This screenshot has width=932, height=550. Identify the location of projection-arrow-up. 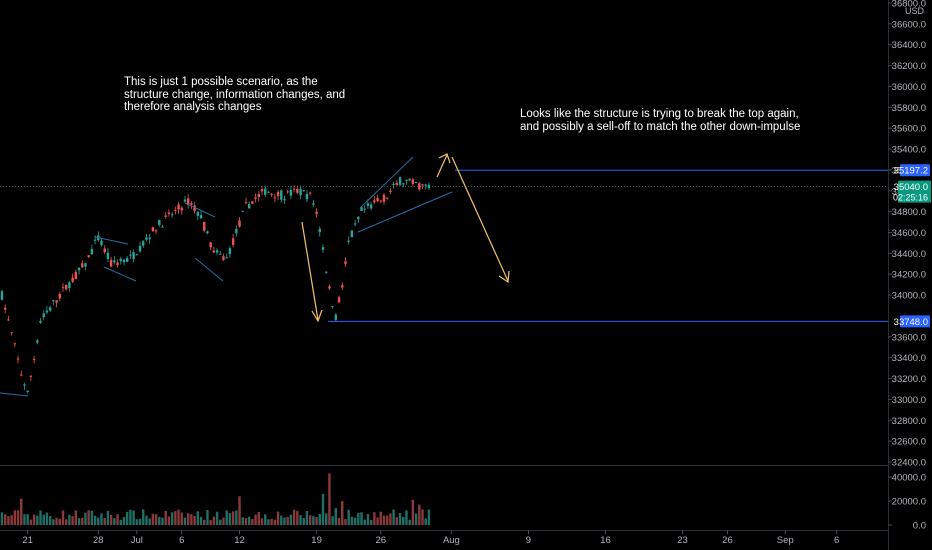
(443, 165).